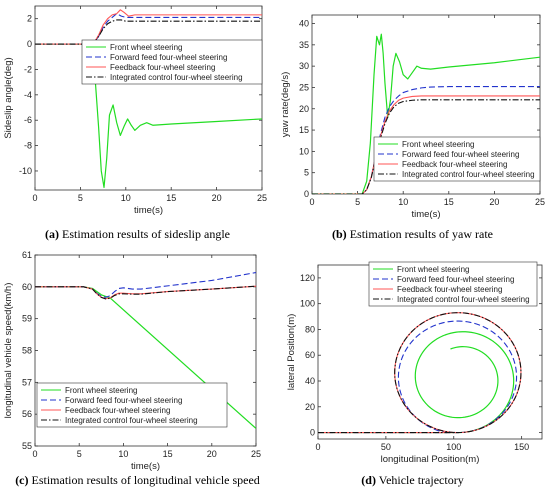  Describe the element at coordinates (307, 278) in the screenshot. I see `y-tick-label: 120` at that location.